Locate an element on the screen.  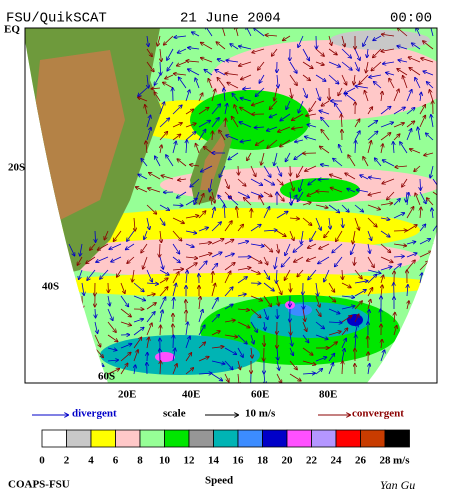
footer-left: COAPS-FSU is located at coordinates (39, 485).